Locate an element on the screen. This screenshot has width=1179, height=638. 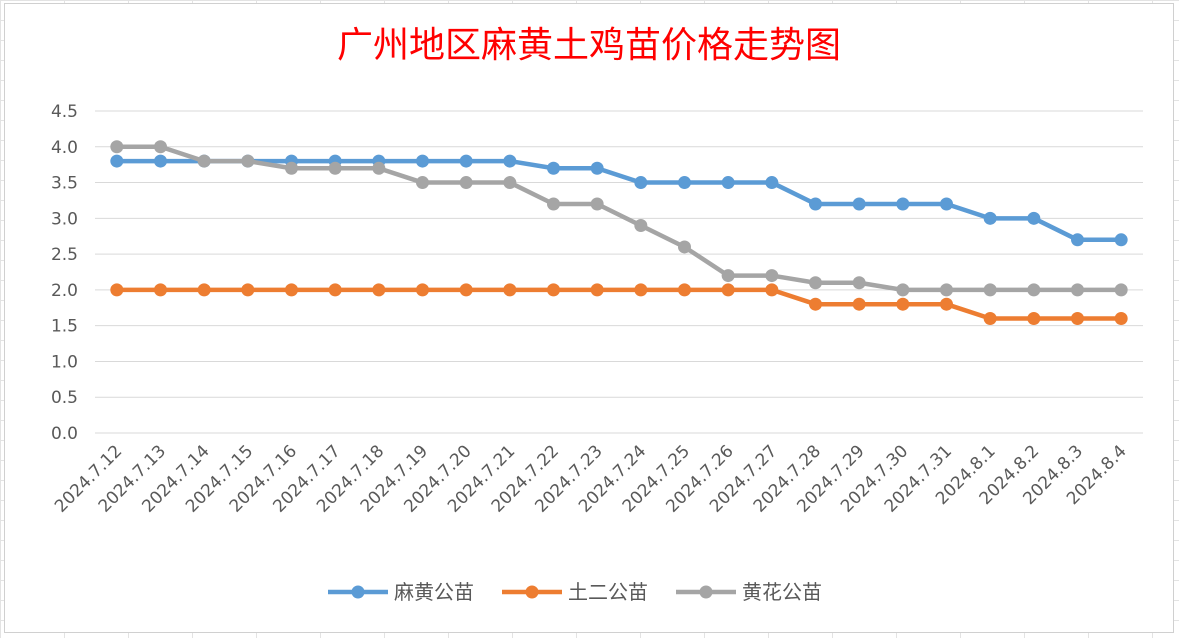
legend-label: 黄花公苗 is located at coordinates (782, 592).